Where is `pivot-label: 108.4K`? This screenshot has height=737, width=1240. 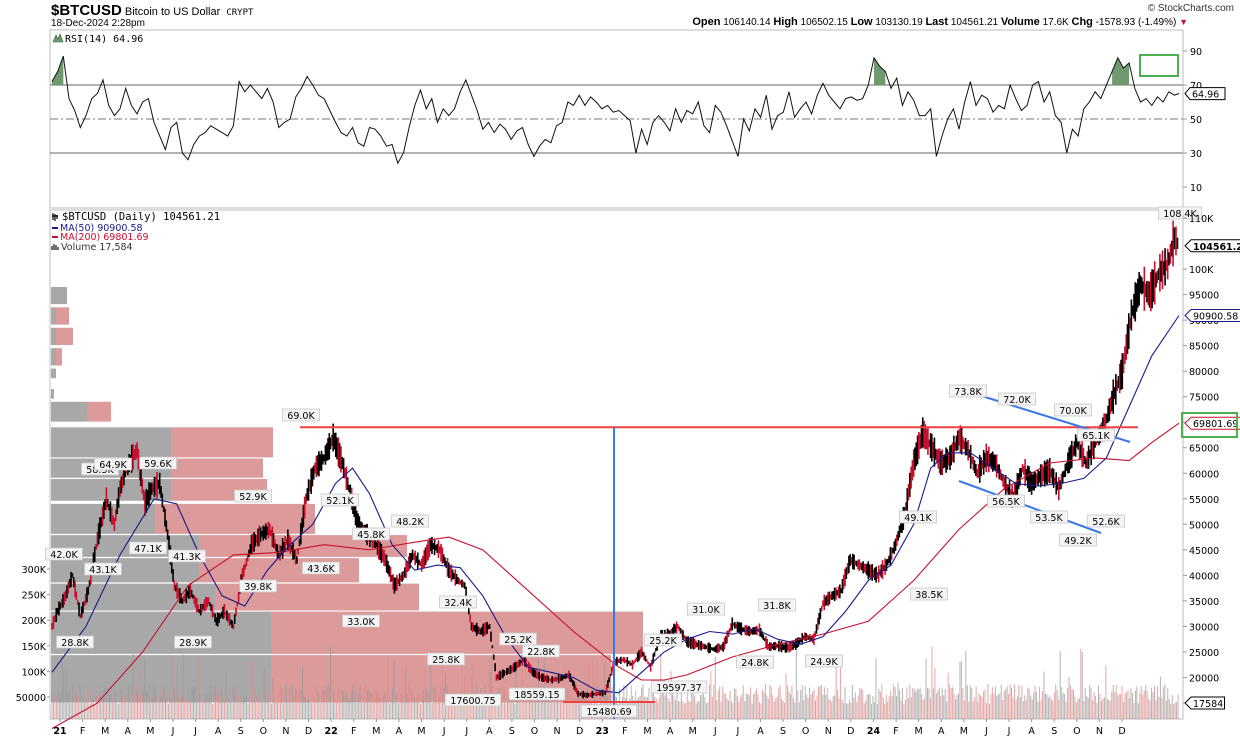
pivot-label: 108.4K is located at coordinates (1180, 213).